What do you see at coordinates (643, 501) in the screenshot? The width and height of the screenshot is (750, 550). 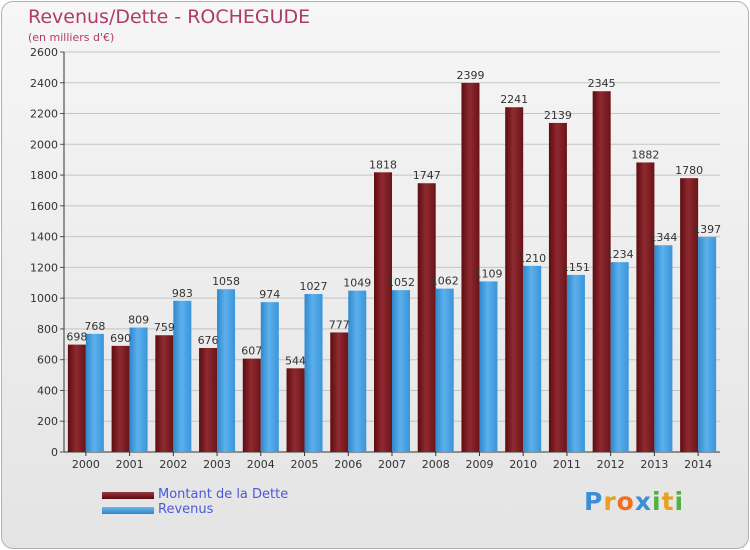 I see `logo-letter: x` at bounding box center [643, 501].